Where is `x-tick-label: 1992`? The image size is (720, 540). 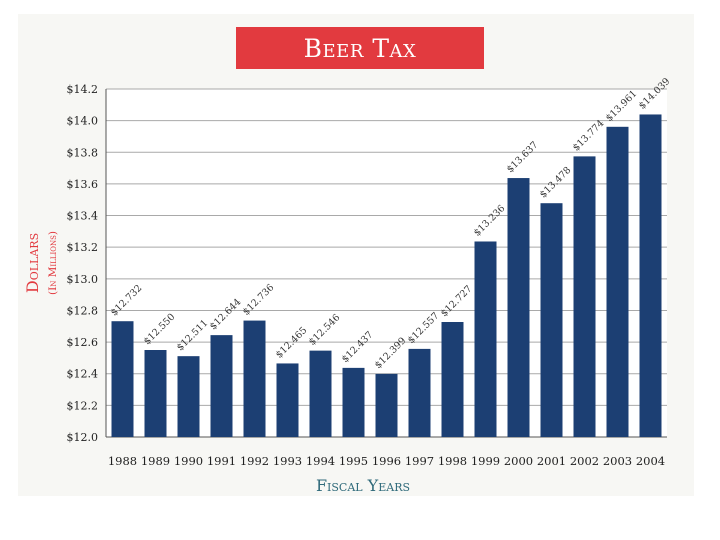
x-tick-label: 1992 is located at coordinates (254, 461).